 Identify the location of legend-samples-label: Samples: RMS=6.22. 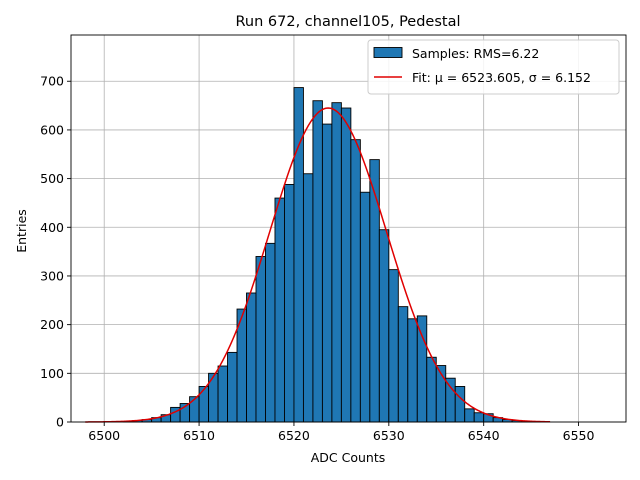
(475, 53).